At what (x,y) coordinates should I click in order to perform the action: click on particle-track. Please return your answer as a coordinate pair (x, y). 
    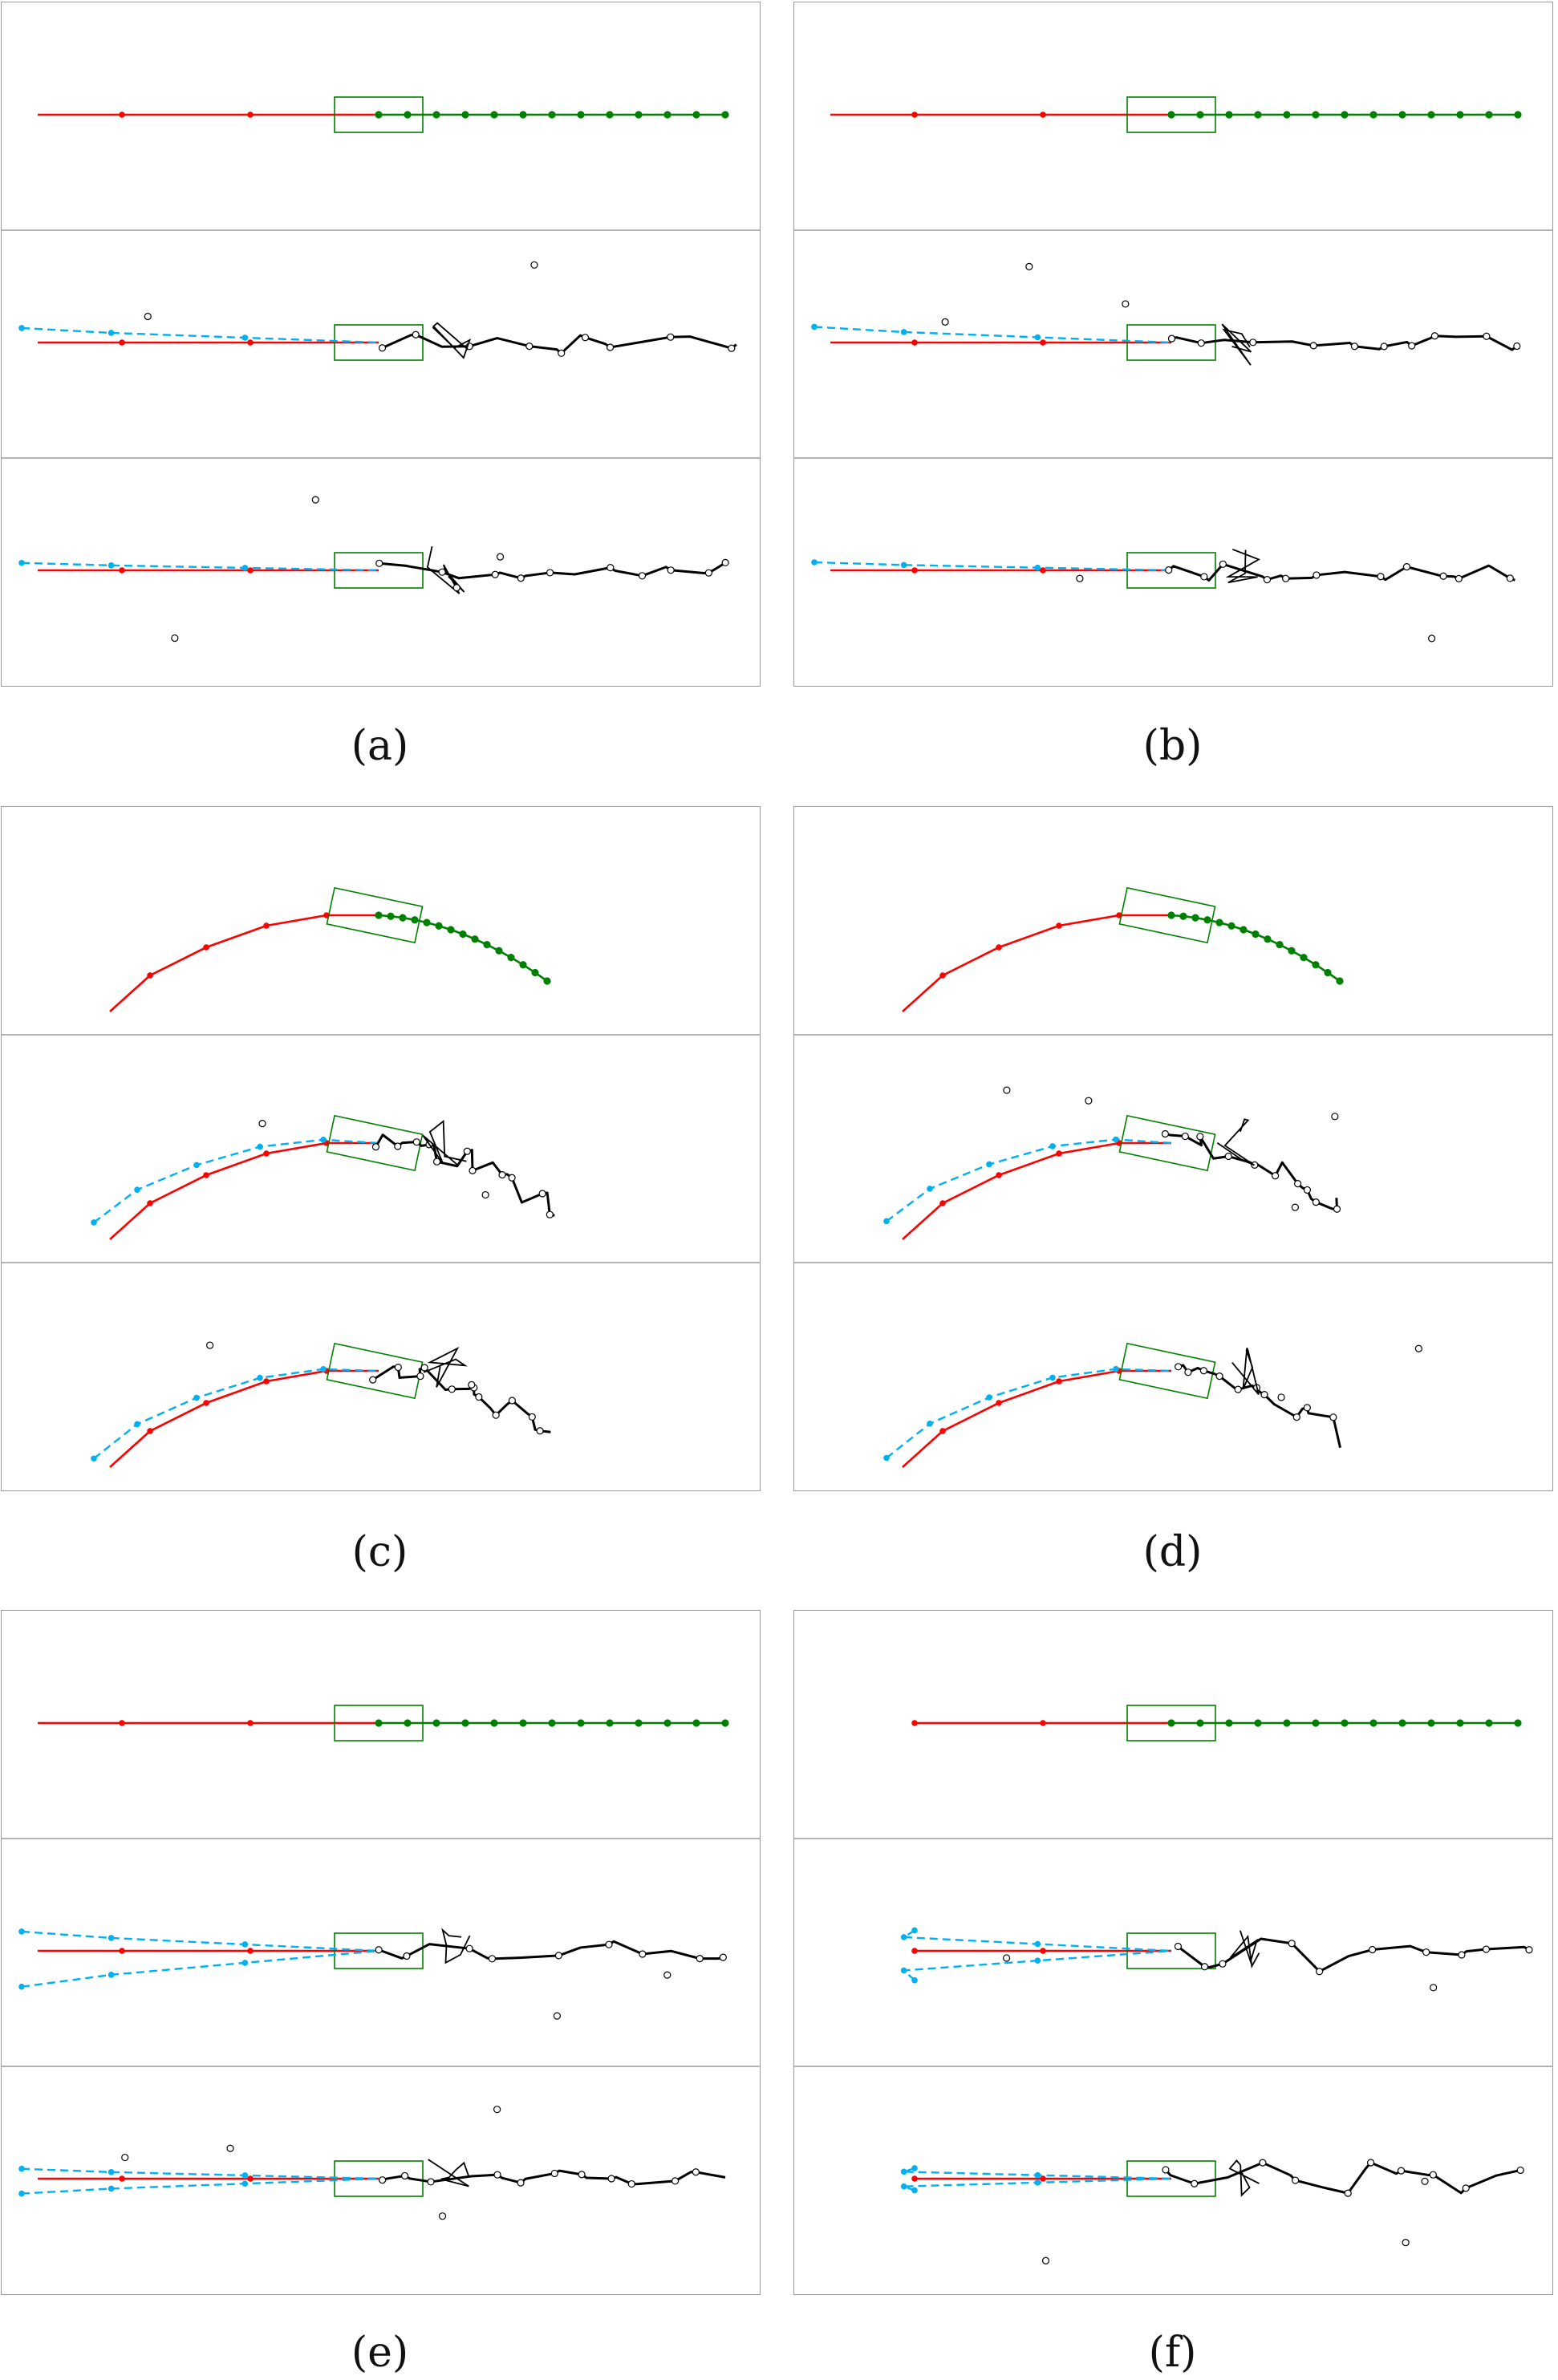
    Looking at the image, I should click on (461, 1399).